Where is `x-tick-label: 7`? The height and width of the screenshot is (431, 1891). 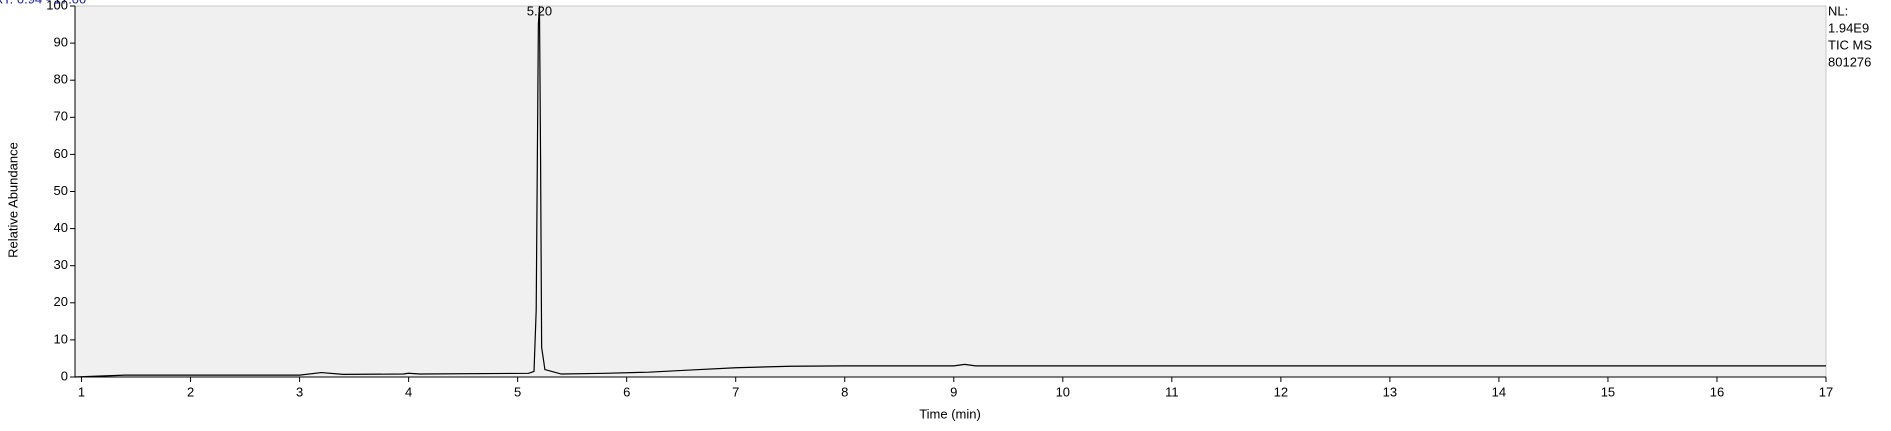
x-tick-label: 7 is located at coordinates (735, 391).